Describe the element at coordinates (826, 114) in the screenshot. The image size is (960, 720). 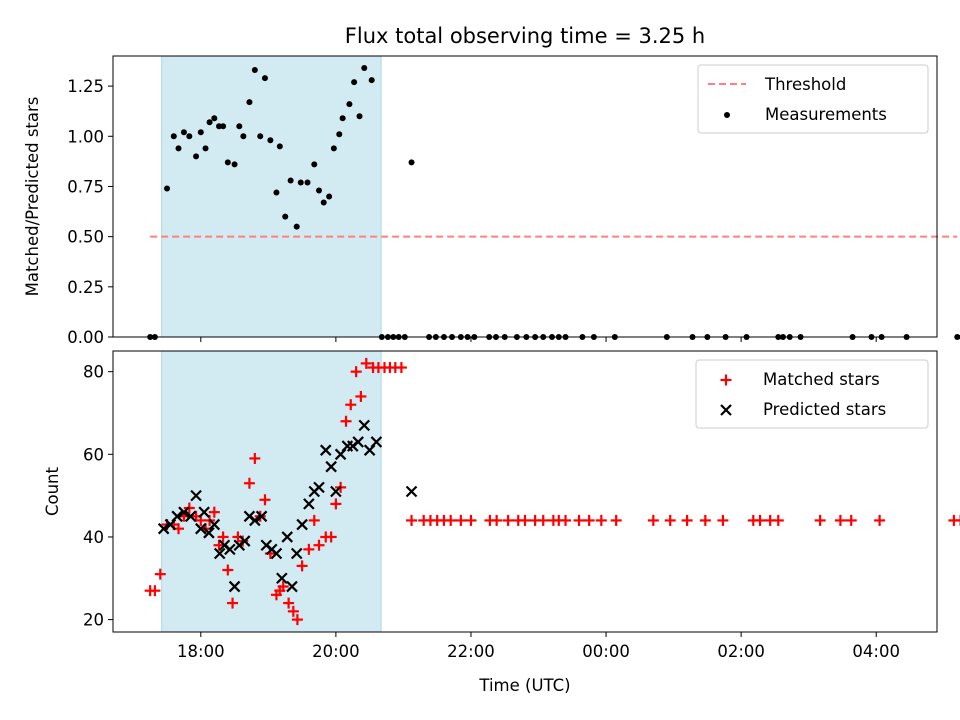
I see `measurements-legend-label: Measurements` at that location.